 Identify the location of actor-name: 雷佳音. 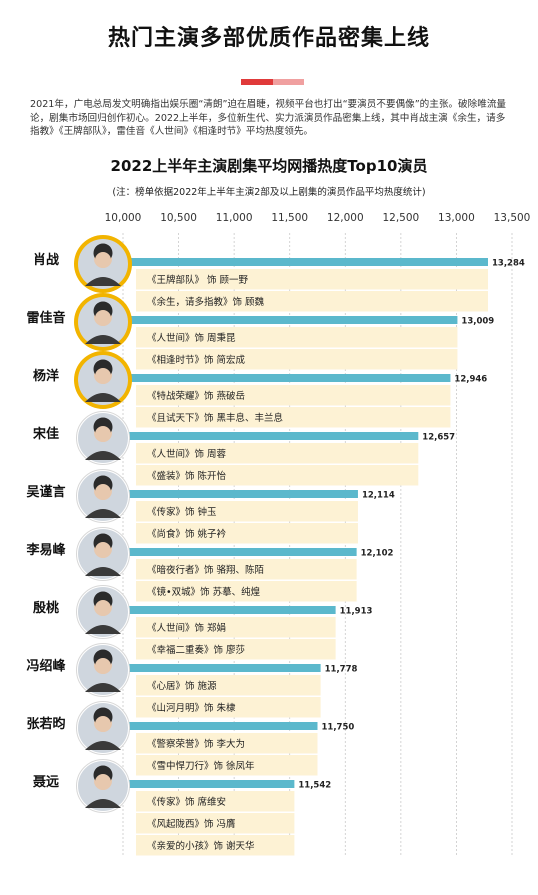
(45, 318).